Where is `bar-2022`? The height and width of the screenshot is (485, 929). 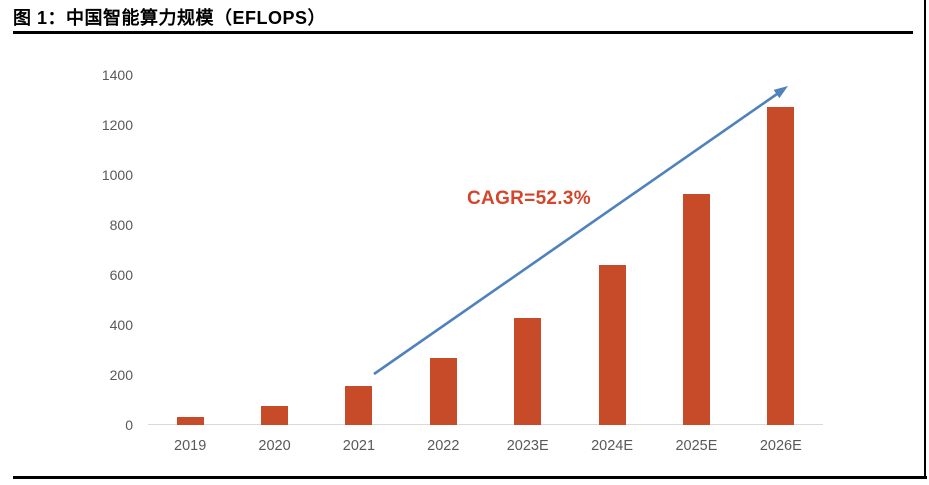
bar-2022 is located at coordinates (443, 391).